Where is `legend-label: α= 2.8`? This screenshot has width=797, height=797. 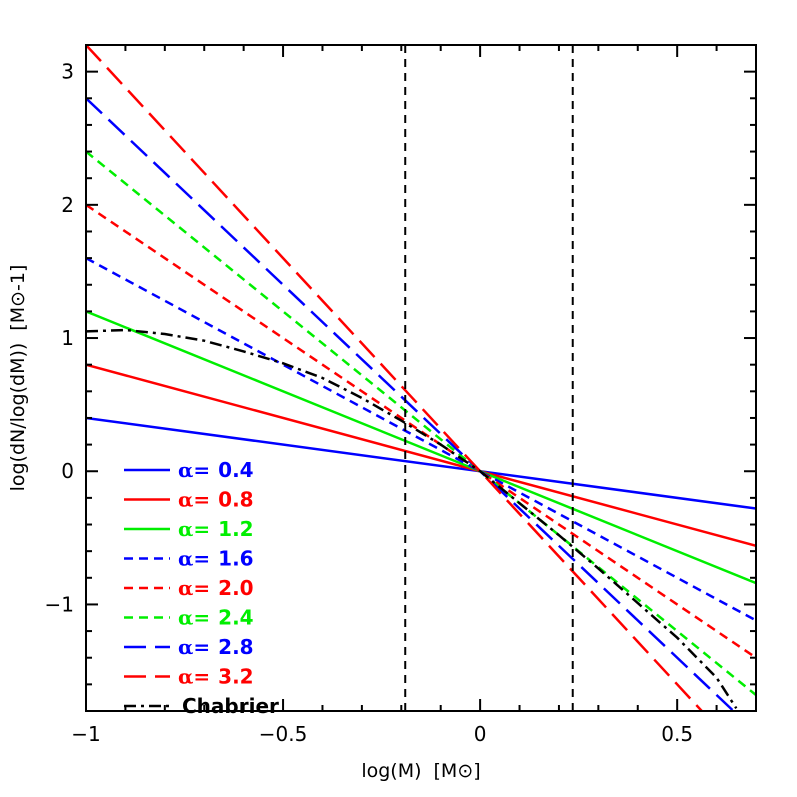
legend-label: α= 2.8 is located at coordinates (216, 647).